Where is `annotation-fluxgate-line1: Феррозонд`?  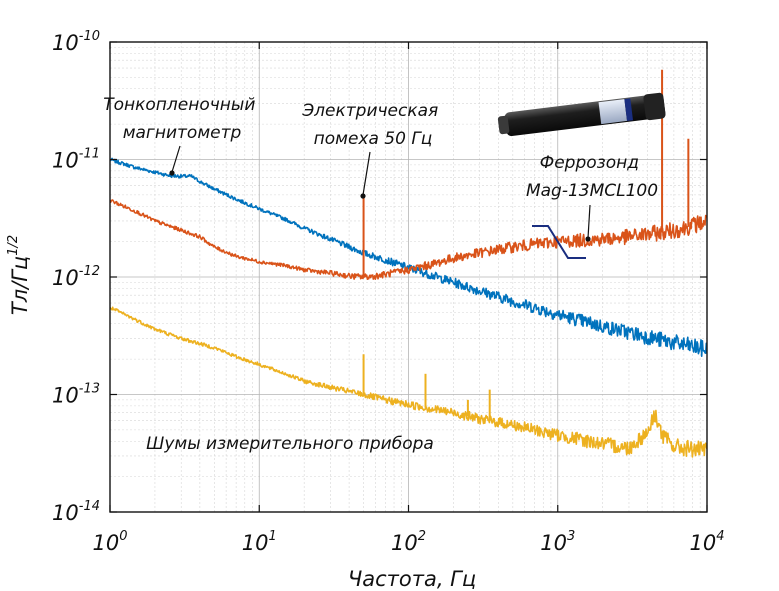
annotation-fluxgate-line1: Феррозонд is located at coordinates (589, 163).